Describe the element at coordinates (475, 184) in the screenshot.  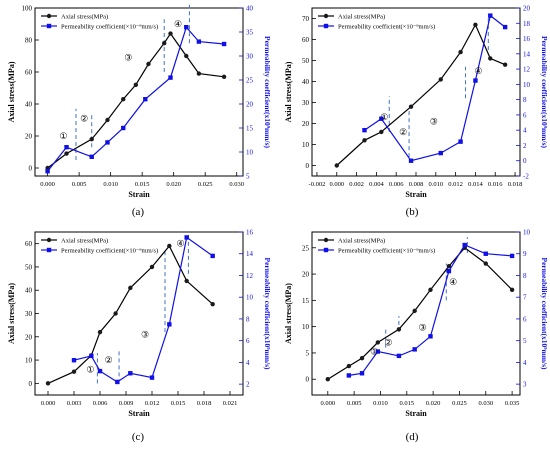
I see `x-tick-label: 0.014` at that location.